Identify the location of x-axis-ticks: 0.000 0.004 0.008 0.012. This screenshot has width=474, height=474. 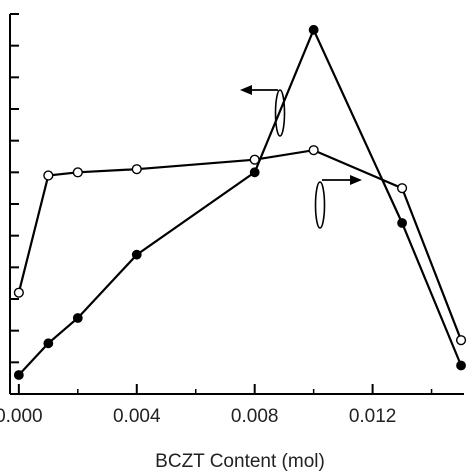
(216, 405).